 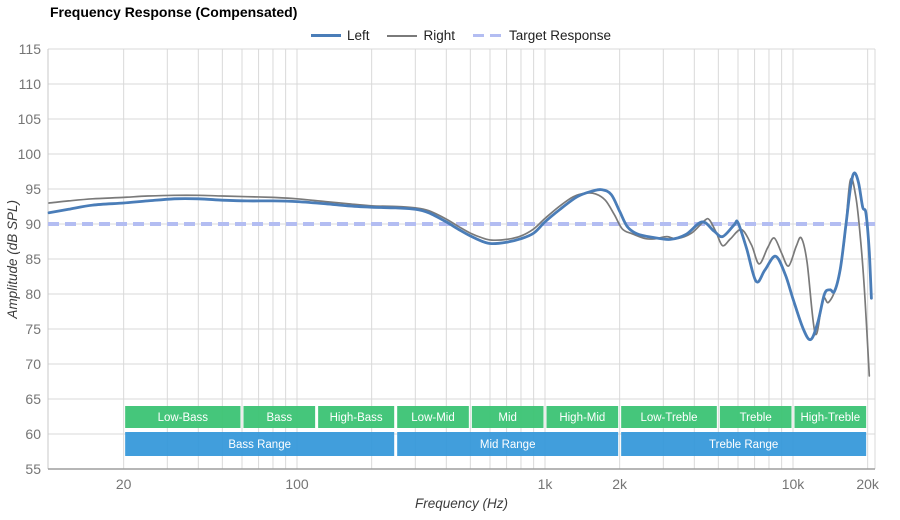 I want to click on y-tick-label: 75, so click(x=33, y=329).